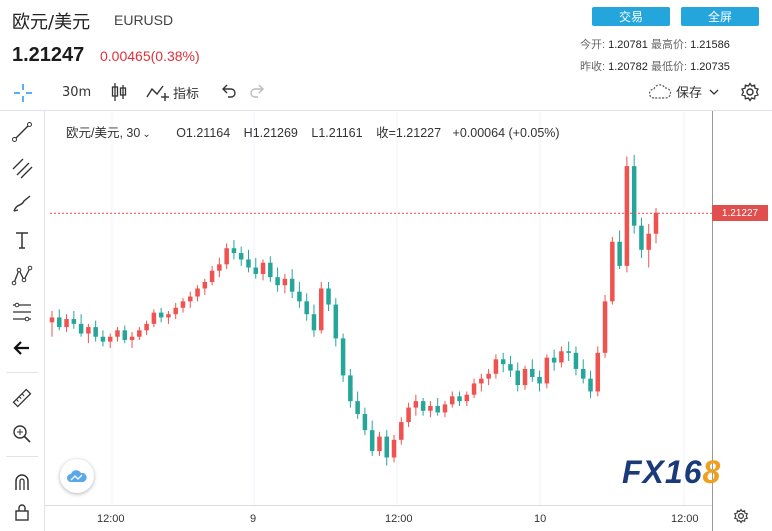 This screenshot has width=772, height=531. I want to click on price-change: 0.00465(0.38%), so click(150, 56).